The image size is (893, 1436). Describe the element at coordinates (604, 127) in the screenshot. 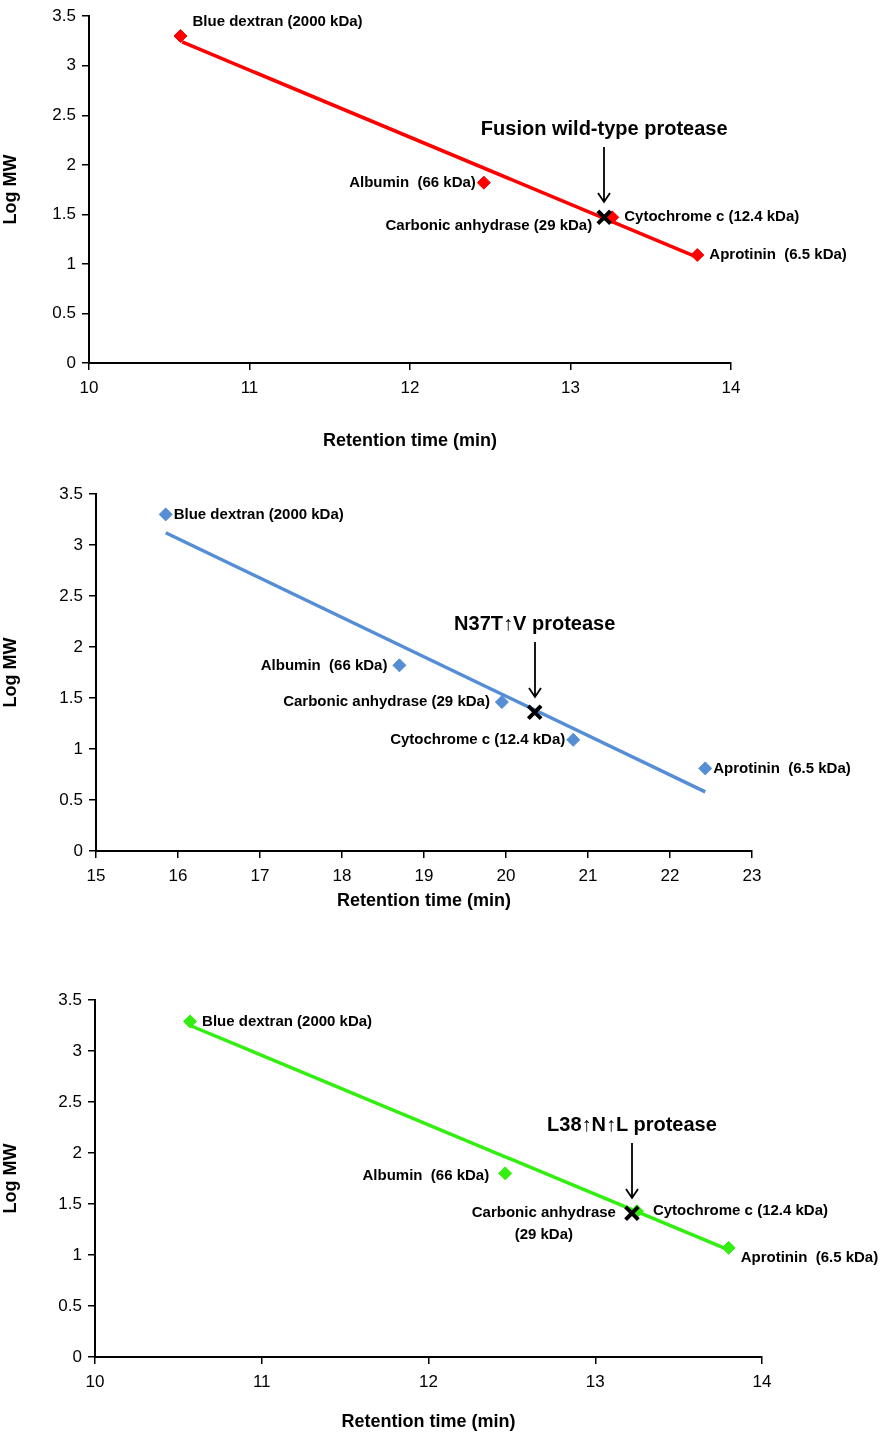

I see `annotation: Fusion wild-type protease` at that location.